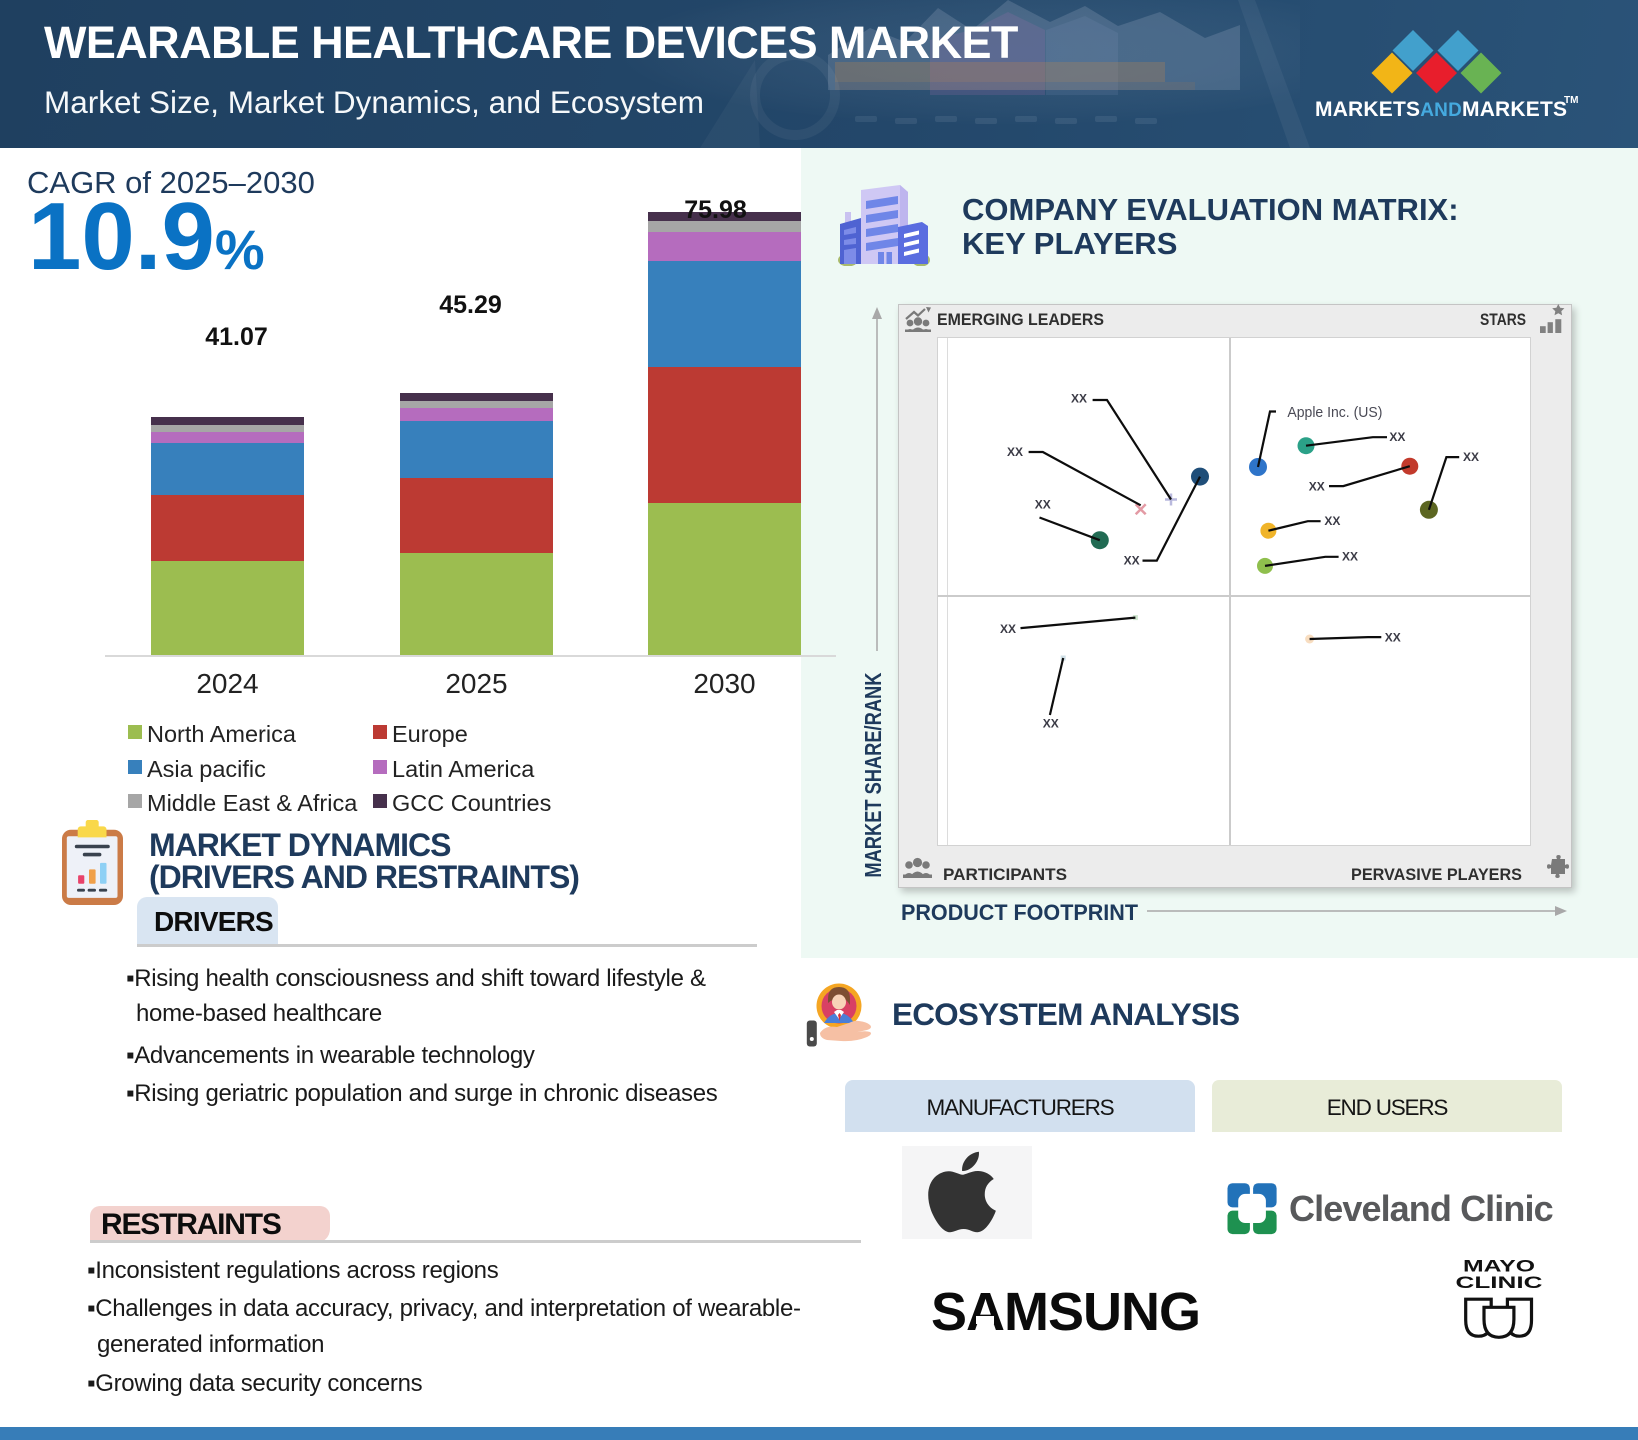 The height and width of the screenshot is (1440, 1638). I want to click on svg-text: CLINIC, so click(1499, 1282).